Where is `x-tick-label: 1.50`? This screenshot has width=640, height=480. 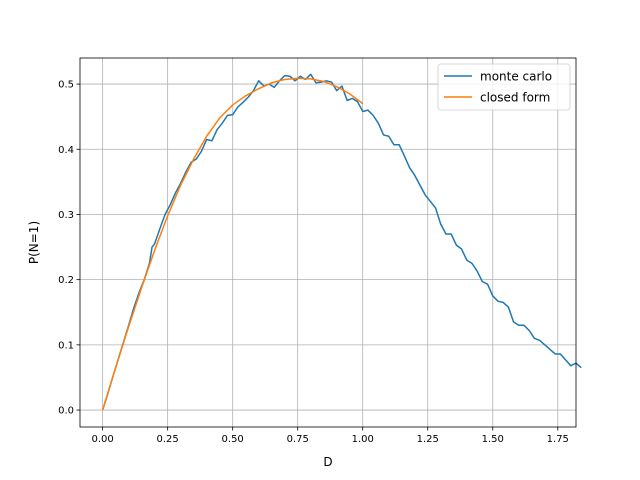 x-tick-label: 1.50 is located at coordinates (493, 439).